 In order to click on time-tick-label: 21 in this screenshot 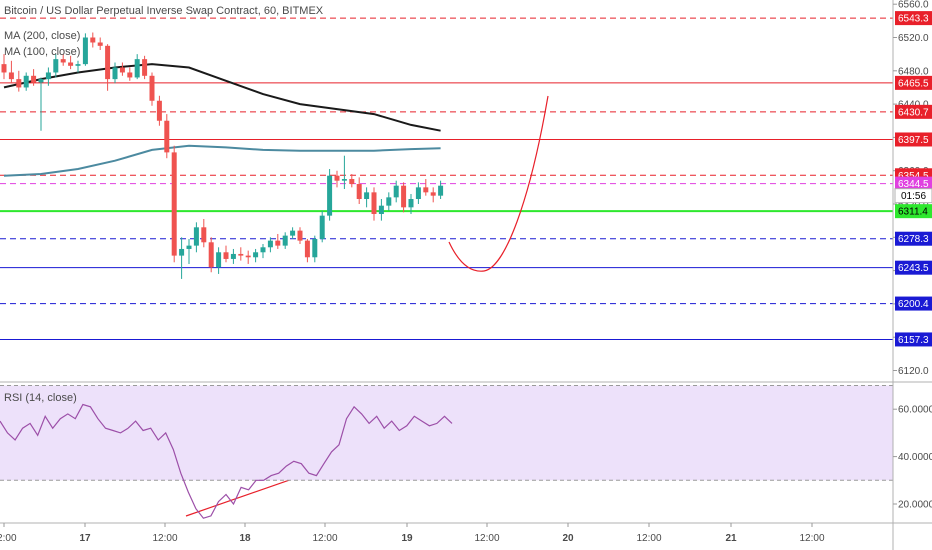, I will do `click(731, 538)`.